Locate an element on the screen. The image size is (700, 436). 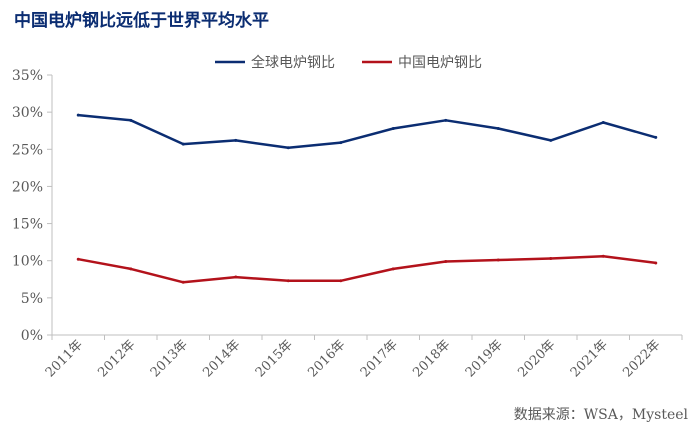
y-tick-label: 30% is located at coordinates (27, 113).